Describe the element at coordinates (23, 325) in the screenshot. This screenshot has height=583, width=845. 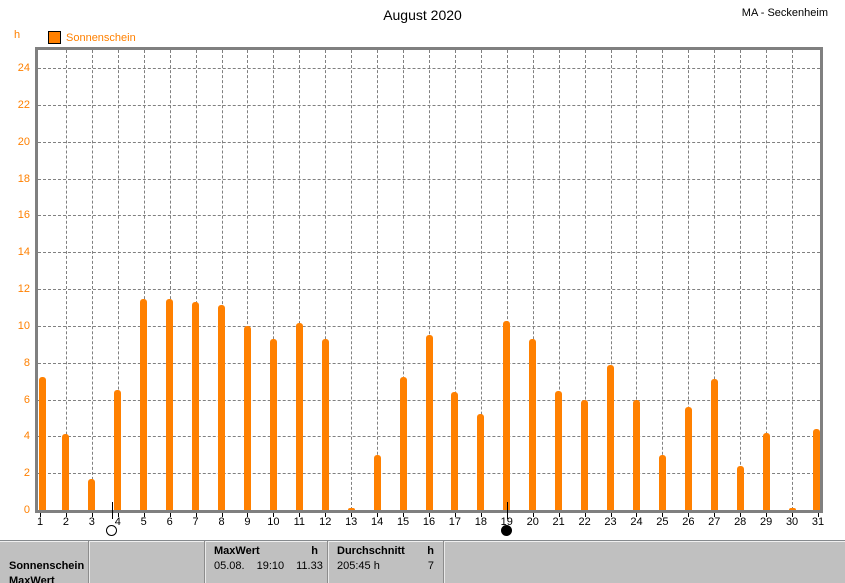
I see `y-tick-label-10: 10` at that location.